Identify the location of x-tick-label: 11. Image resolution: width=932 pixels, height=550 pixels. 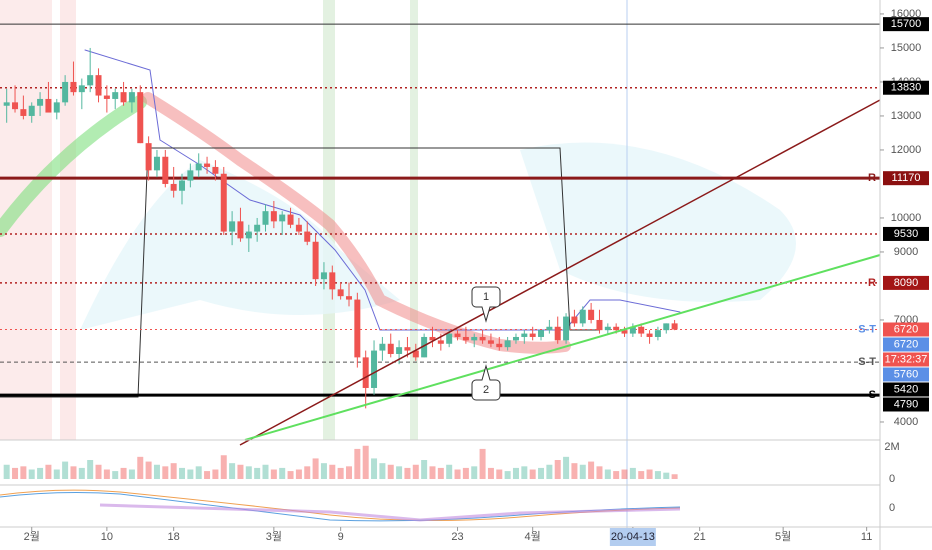
(866, 537).